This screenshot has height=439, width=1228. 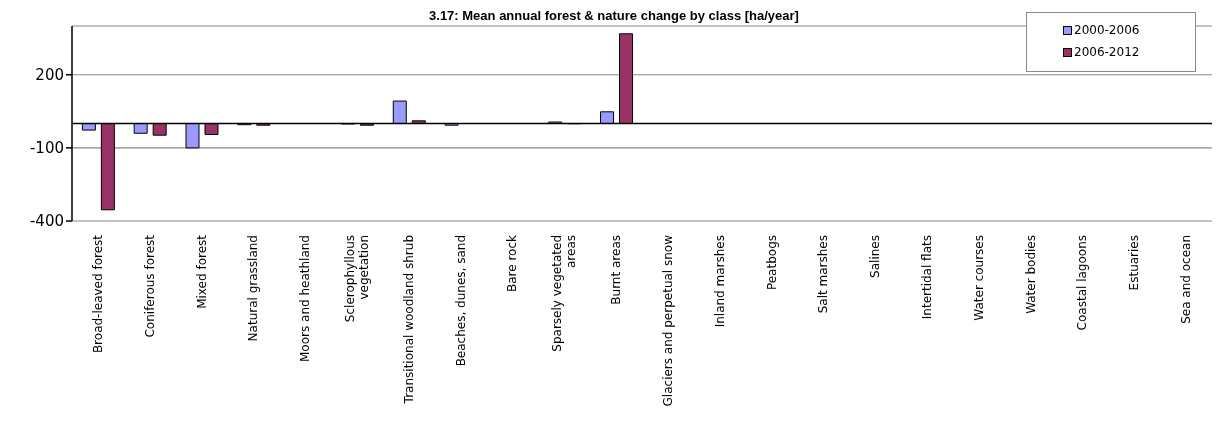 I want to click on x-tick-label: Broad-leaved forest, so click(x=97, y=294).